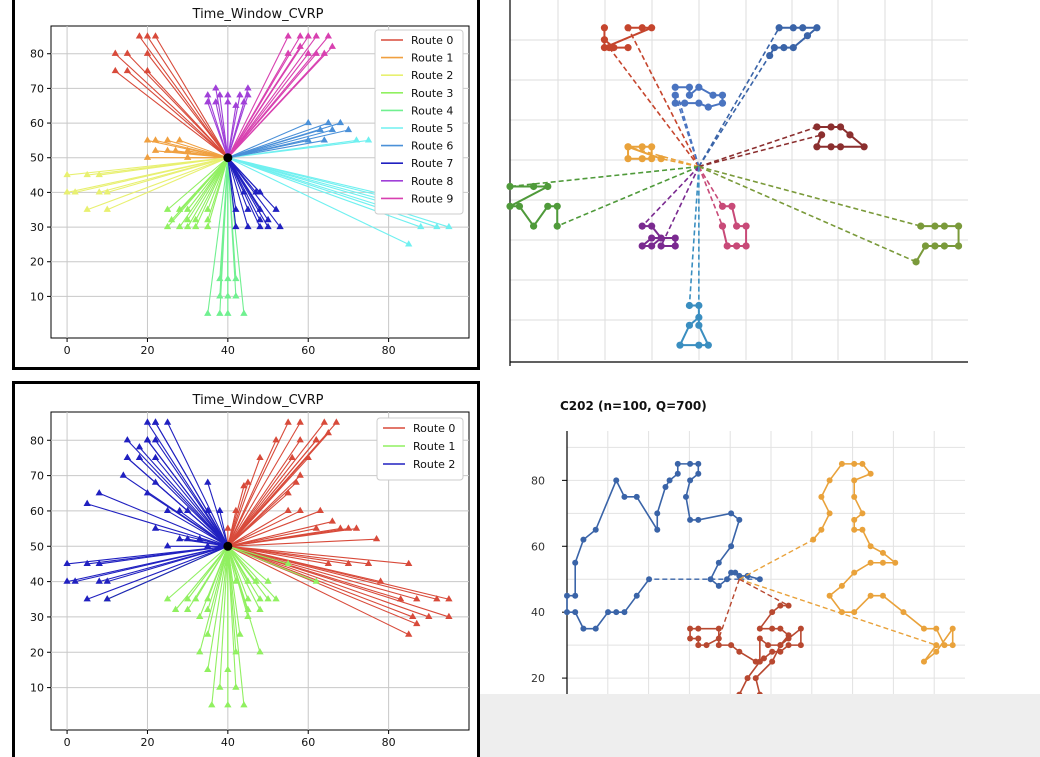 The image size is (1040, 757). What do you see at coordinates (228, 158) in the screenshot?
I see `depot-marker` at bounding box center [228, 158].